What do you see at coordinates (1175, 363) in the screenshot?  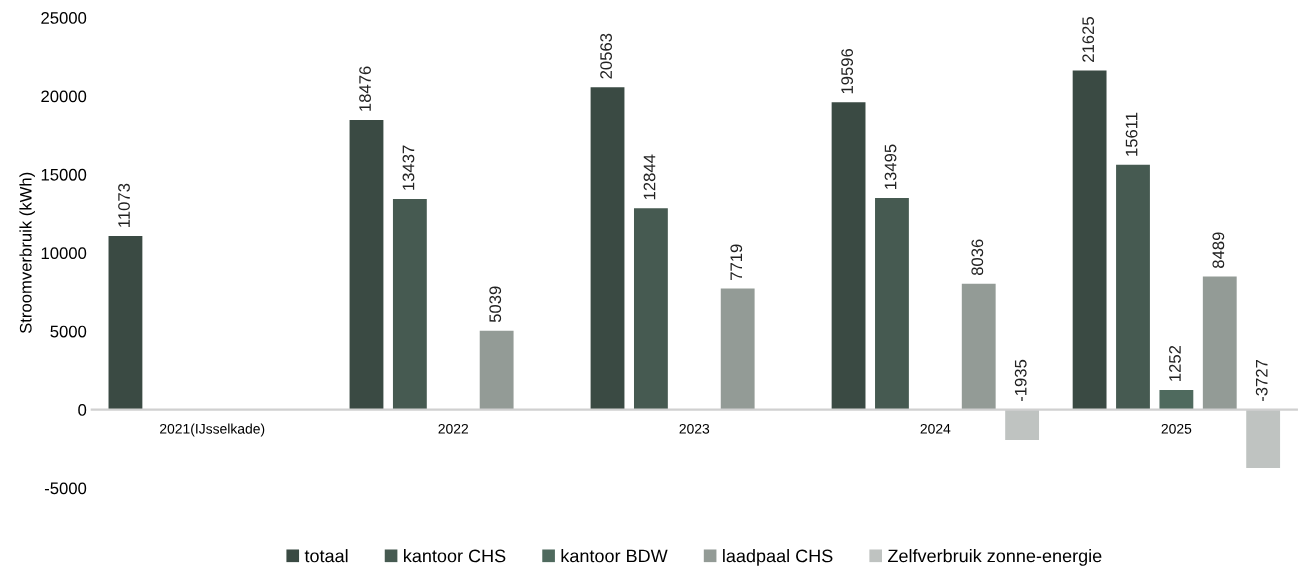 I see `data-label: 1252` at bounding box center [1175, 363].